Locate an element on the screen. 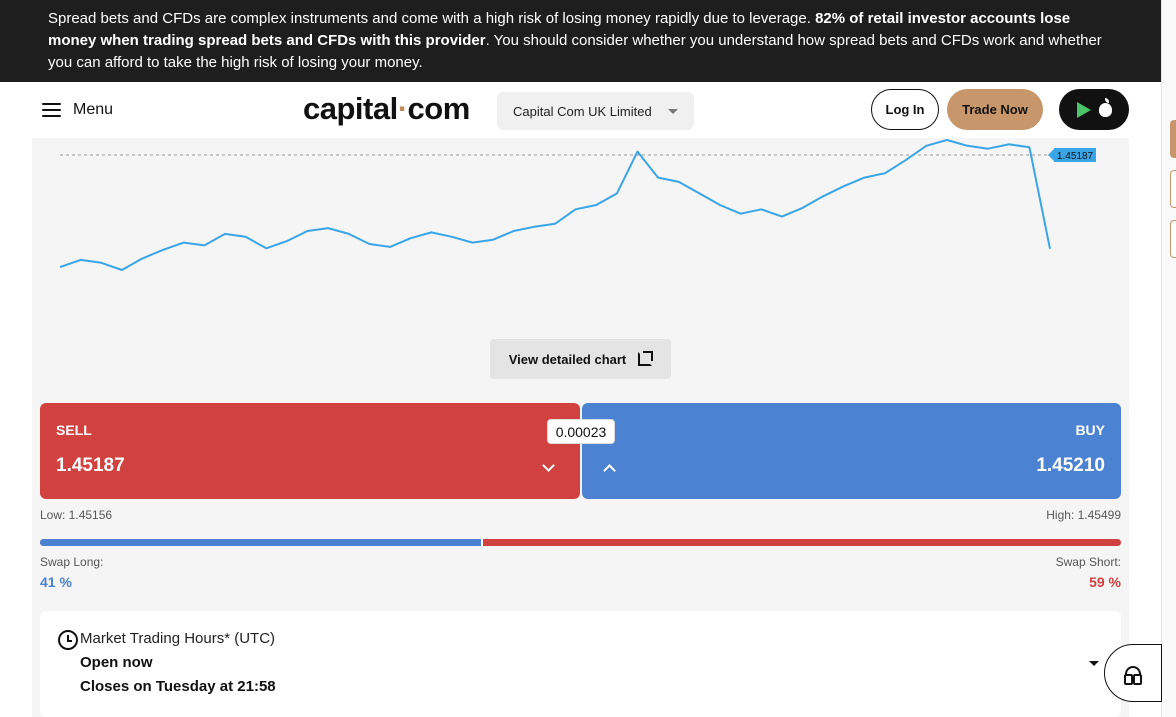 Image resolution: width=1176 pixels, height=717 pixels. menu-label: Menu is located at coordinates (93, 109).